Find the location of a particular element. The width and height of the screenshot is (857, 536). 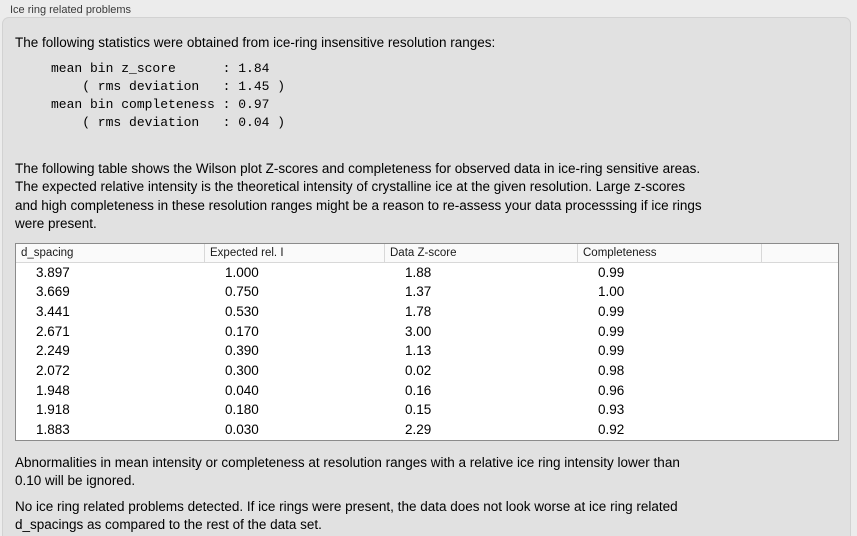

column-header-empty is located at coordinates (800, 253).